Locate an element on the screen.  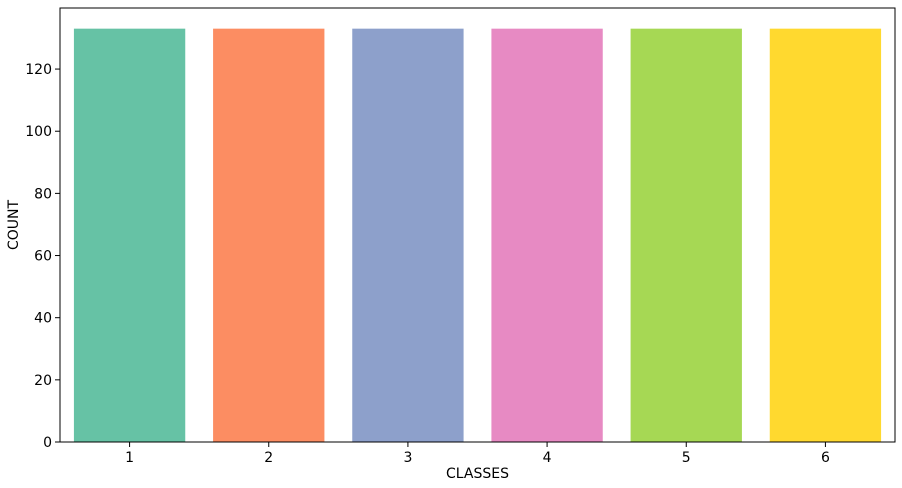
x-tick-label: 6 is located at coordinates (825, 458).